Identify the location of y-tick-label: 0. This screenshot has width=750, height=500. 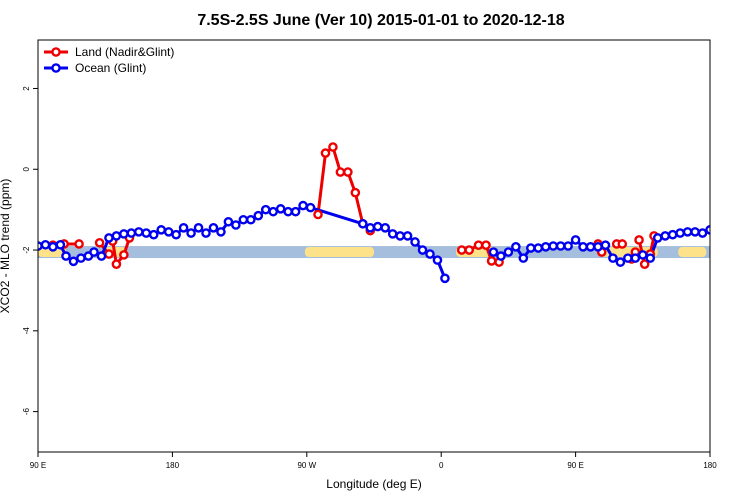
(26, 168).